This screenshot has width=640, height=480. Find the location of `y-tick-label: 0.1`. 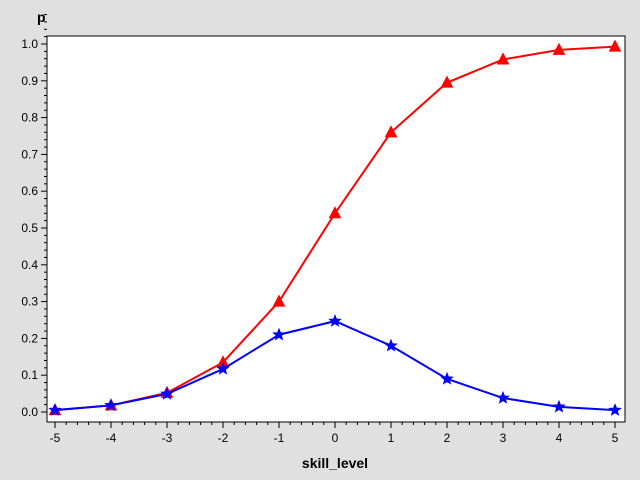

y-tick-label: 0.1 is located at coordinates (29, 375).